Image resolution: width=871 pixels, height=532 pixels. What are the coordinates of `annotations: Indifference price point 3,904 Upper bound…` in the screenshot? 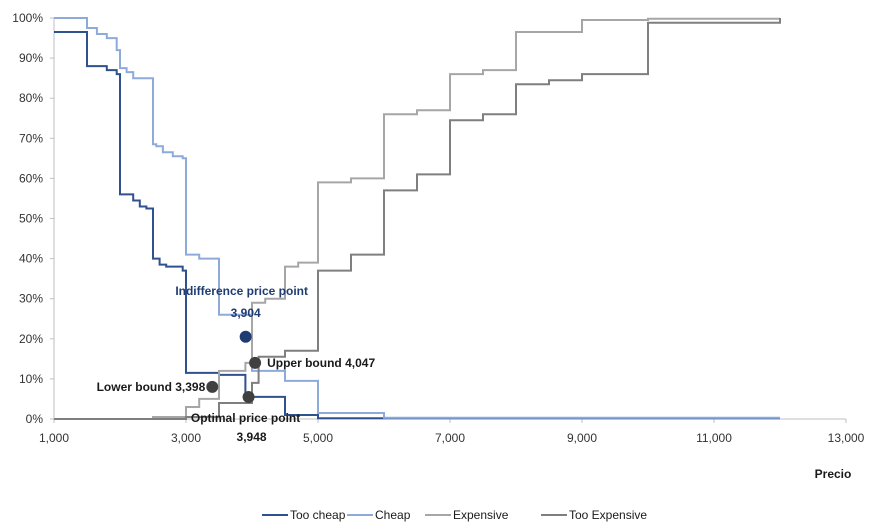 It's located at (236, 364).